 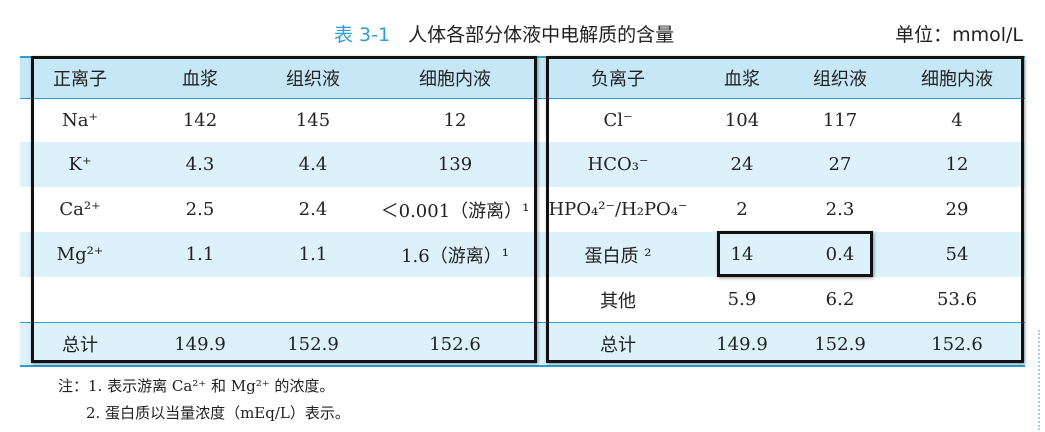 I want to click on cation-cell: 139, so click(x=455, y=164).